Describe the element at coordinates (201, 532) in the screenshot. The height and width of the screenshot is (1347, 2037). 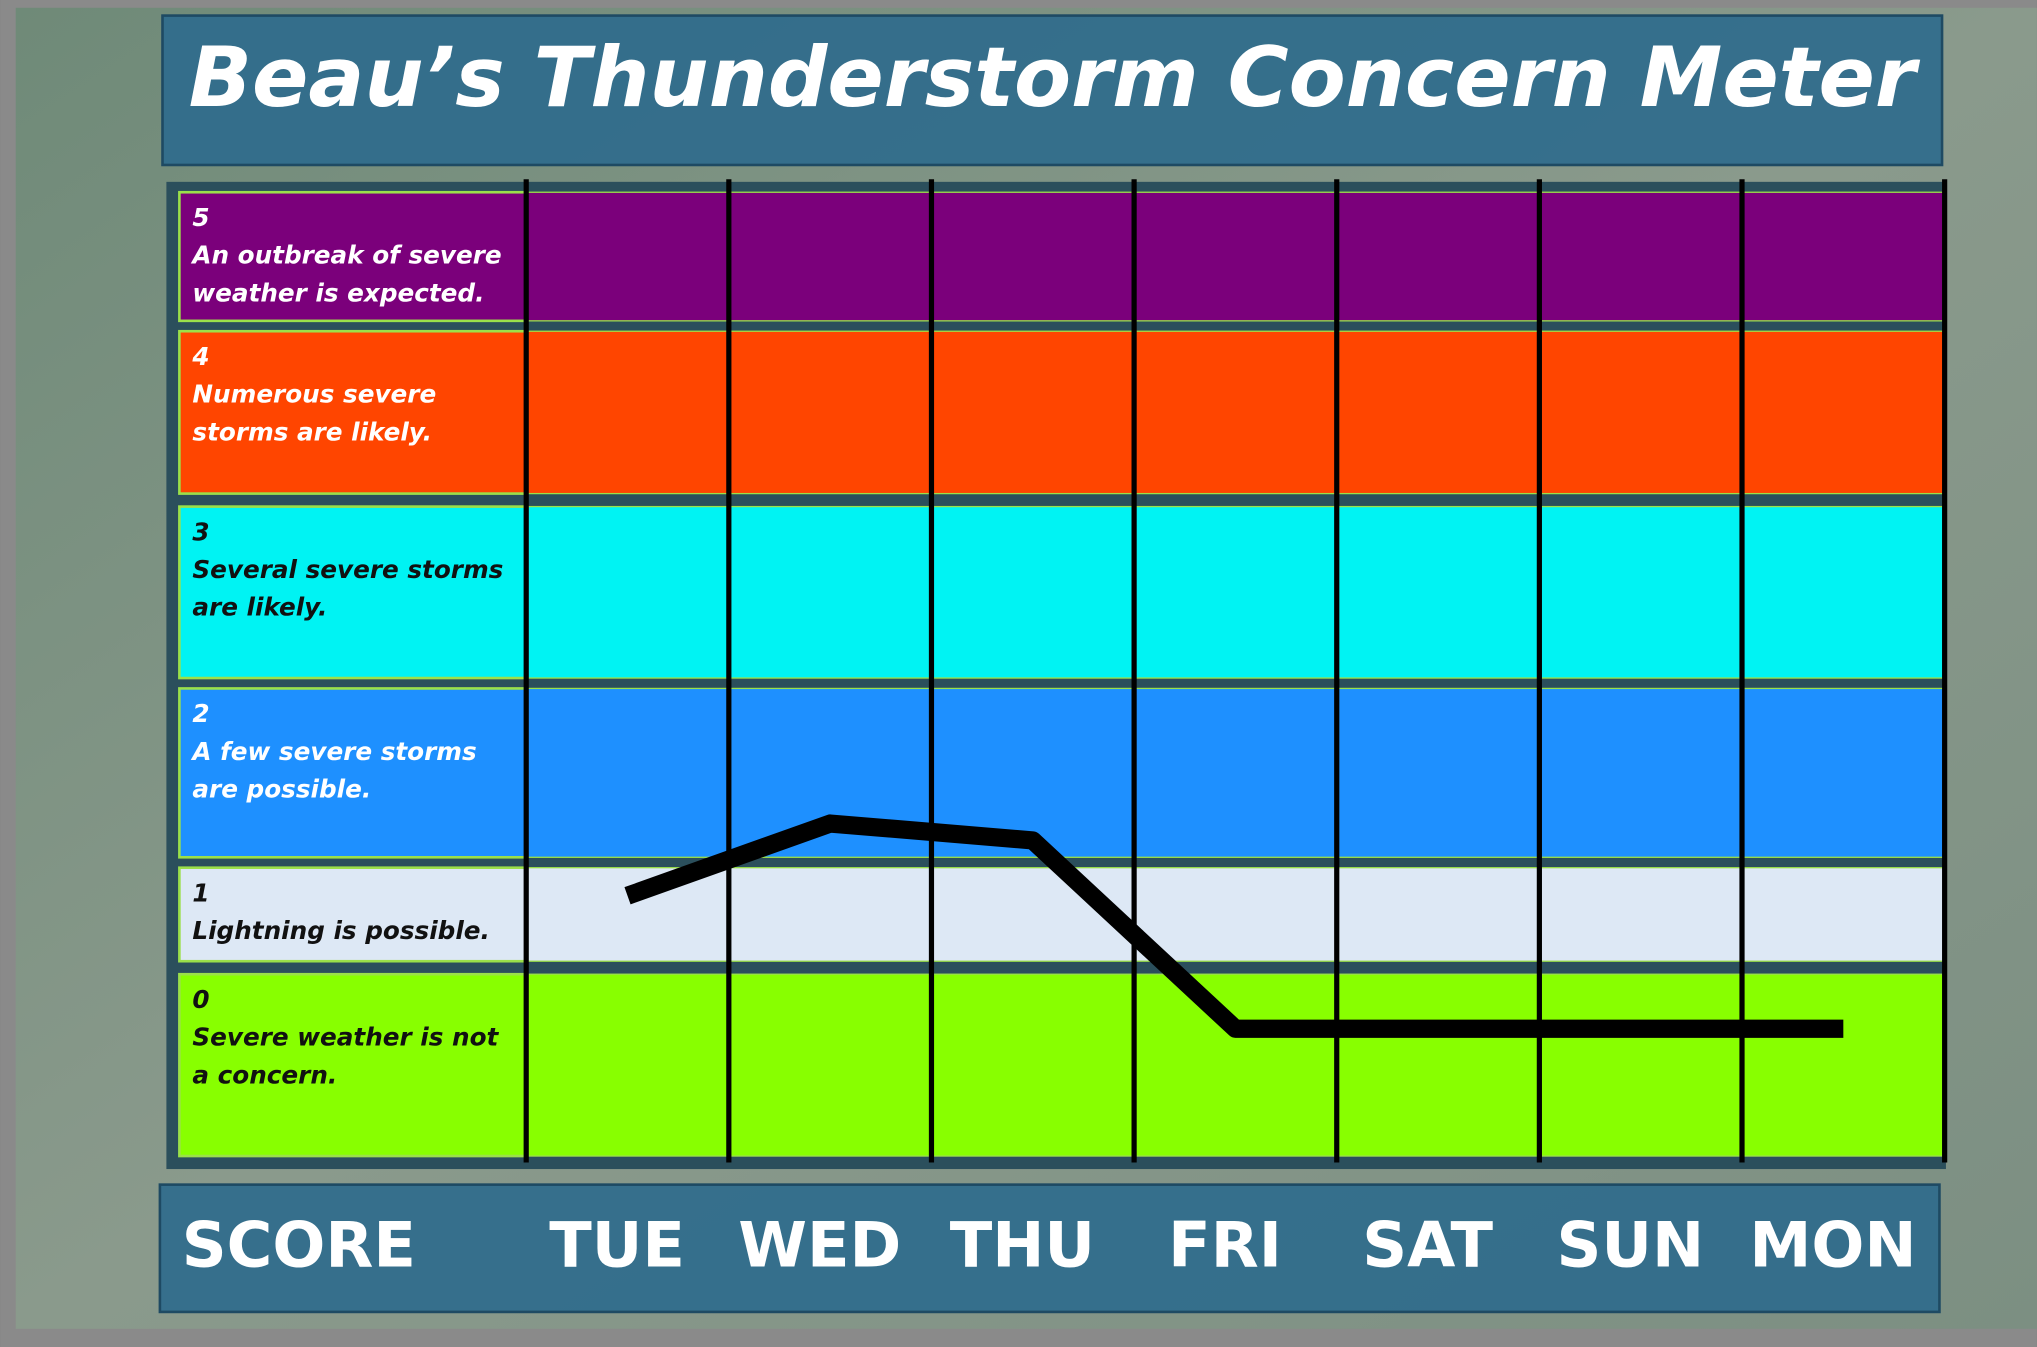
I see `level-score: 3` at that location.